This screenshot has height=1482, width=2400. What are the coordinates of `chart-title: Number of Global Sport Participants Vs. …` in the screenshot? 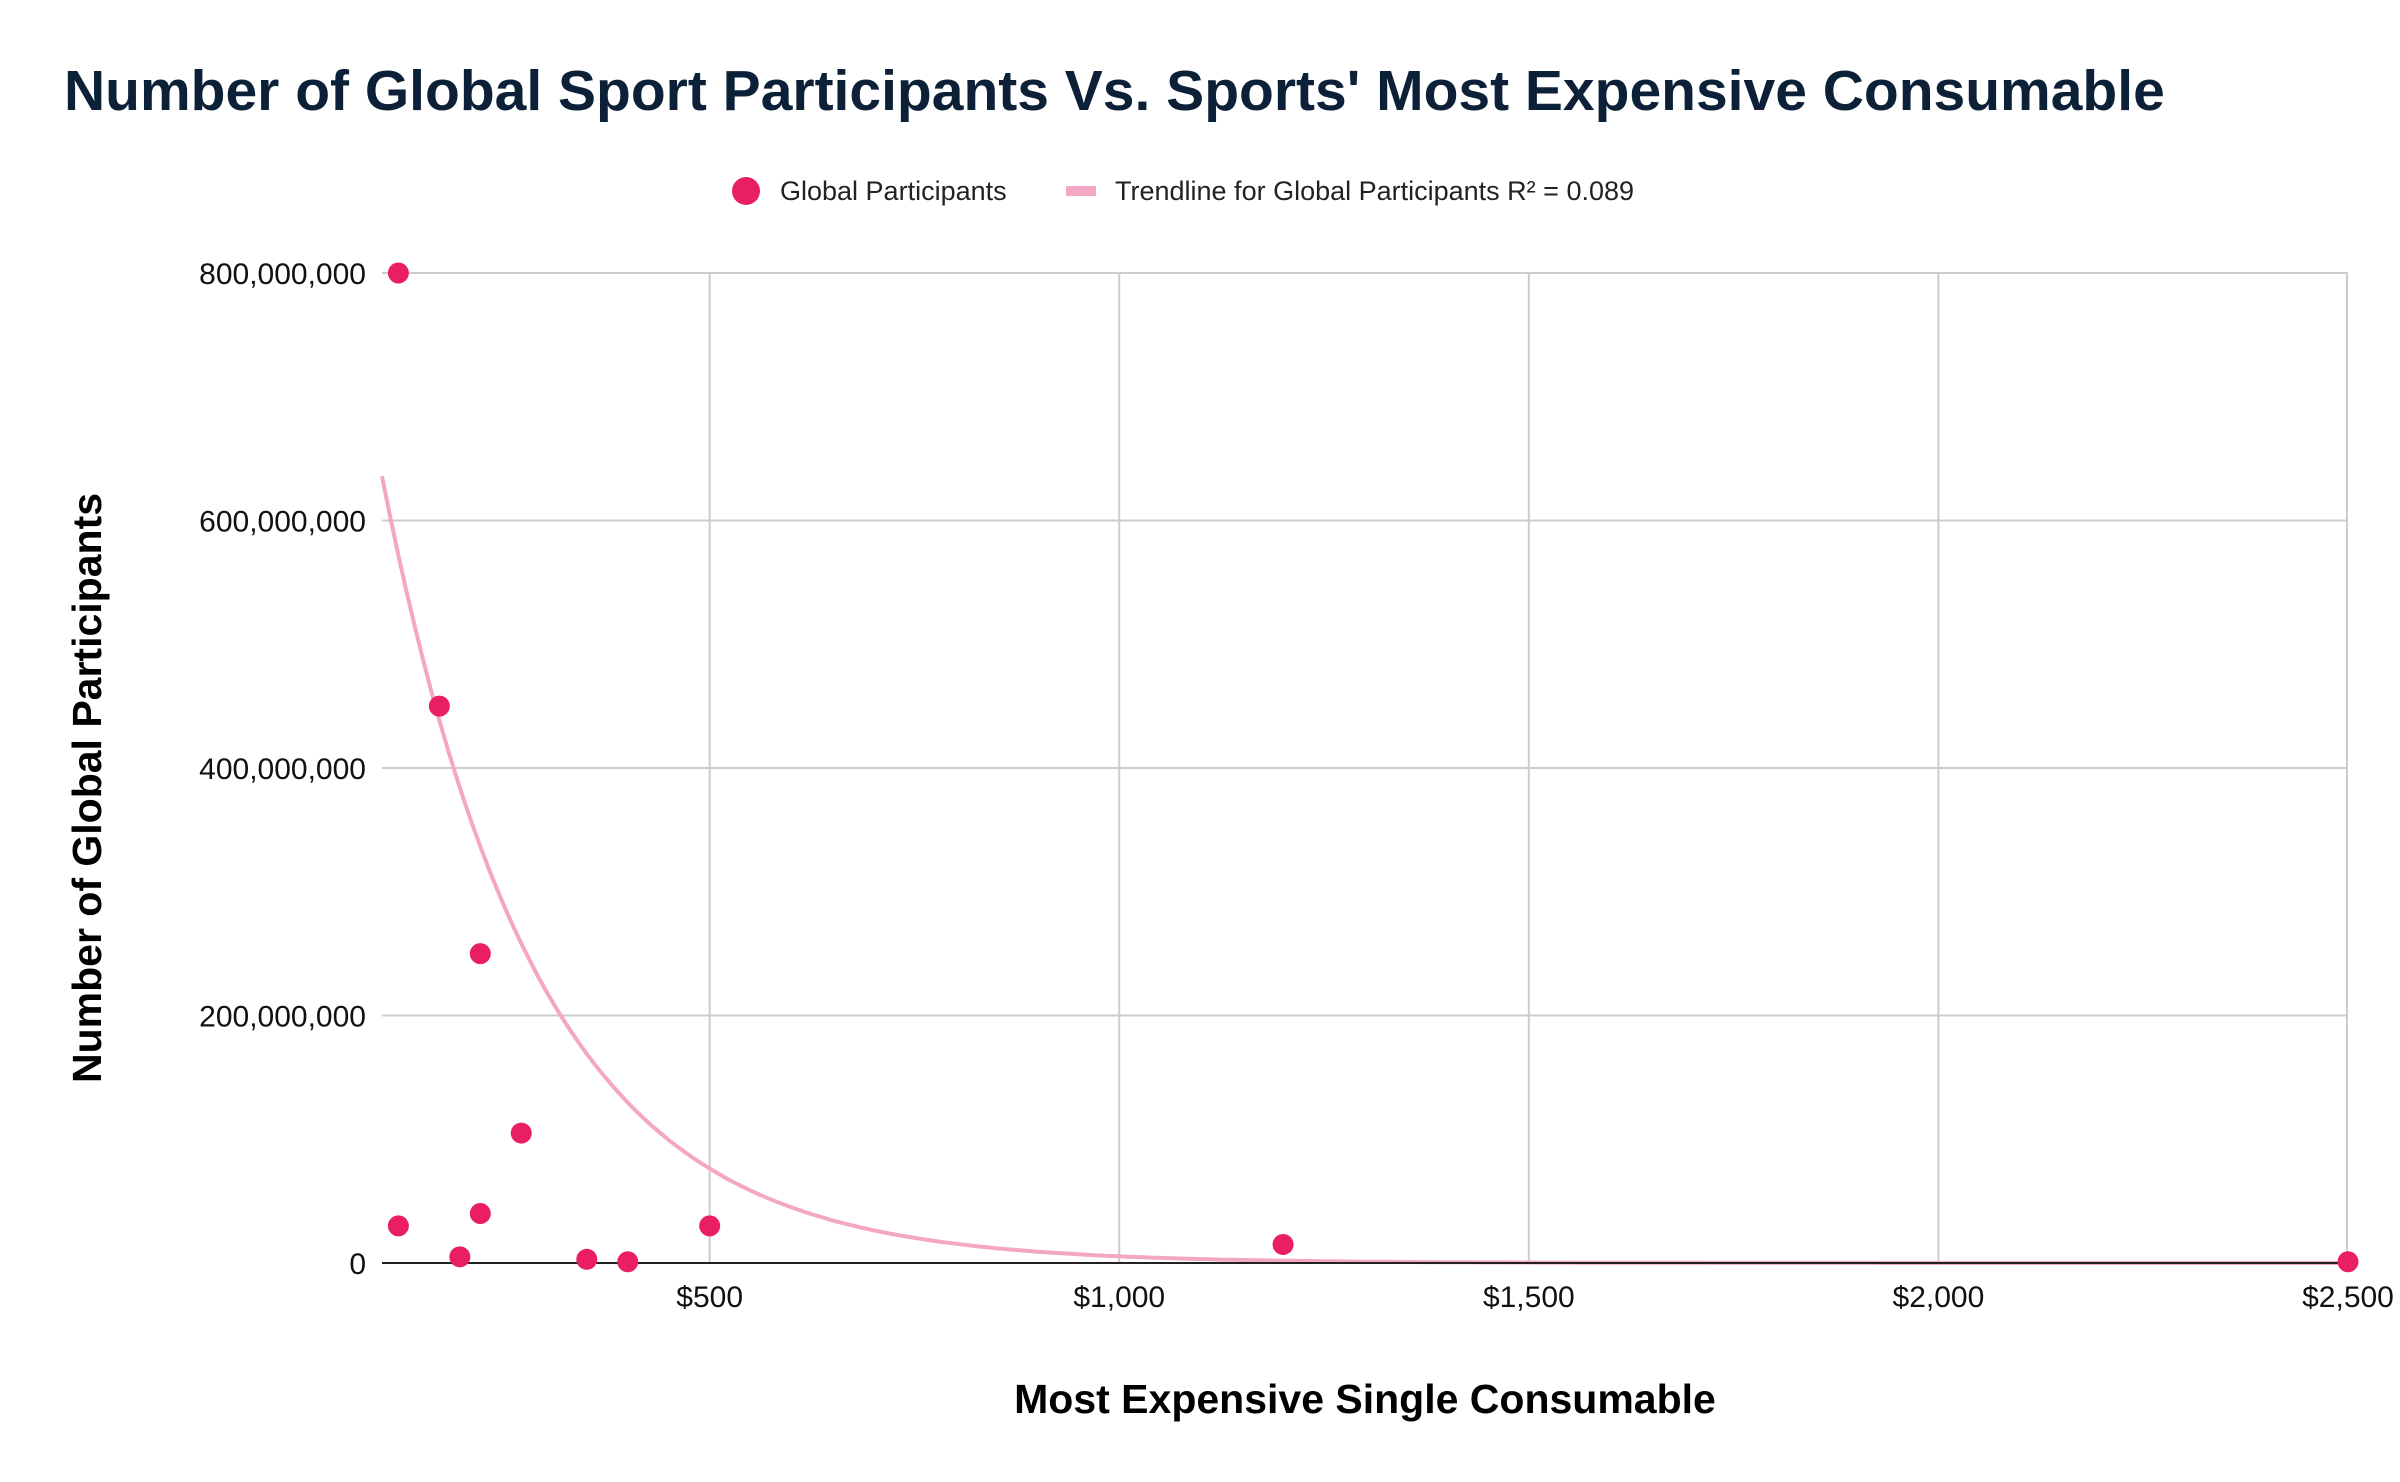 It's located at (1114, 91).